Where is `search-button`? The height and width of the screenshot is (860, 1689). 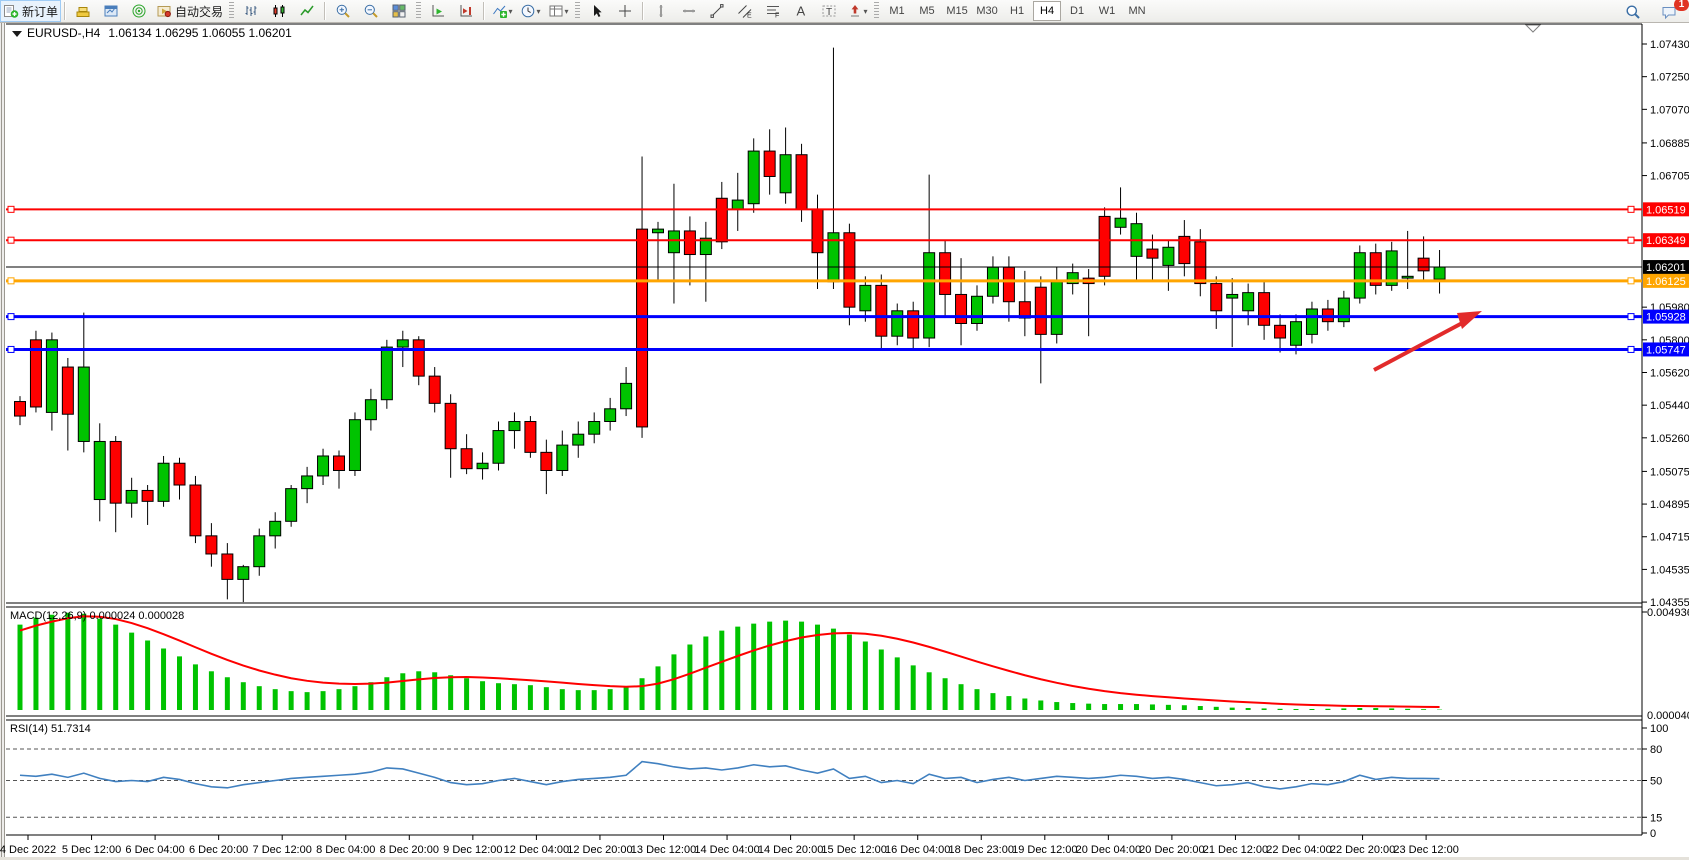 search-button is located at coordinates (1633, 12).